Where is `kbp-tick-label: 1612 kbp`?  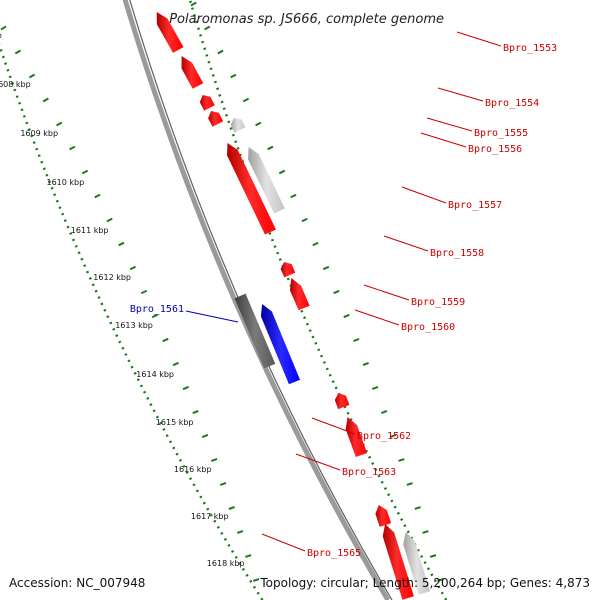
kbp-tick-label: 1612 kbp is located at coordinates (112, 277).